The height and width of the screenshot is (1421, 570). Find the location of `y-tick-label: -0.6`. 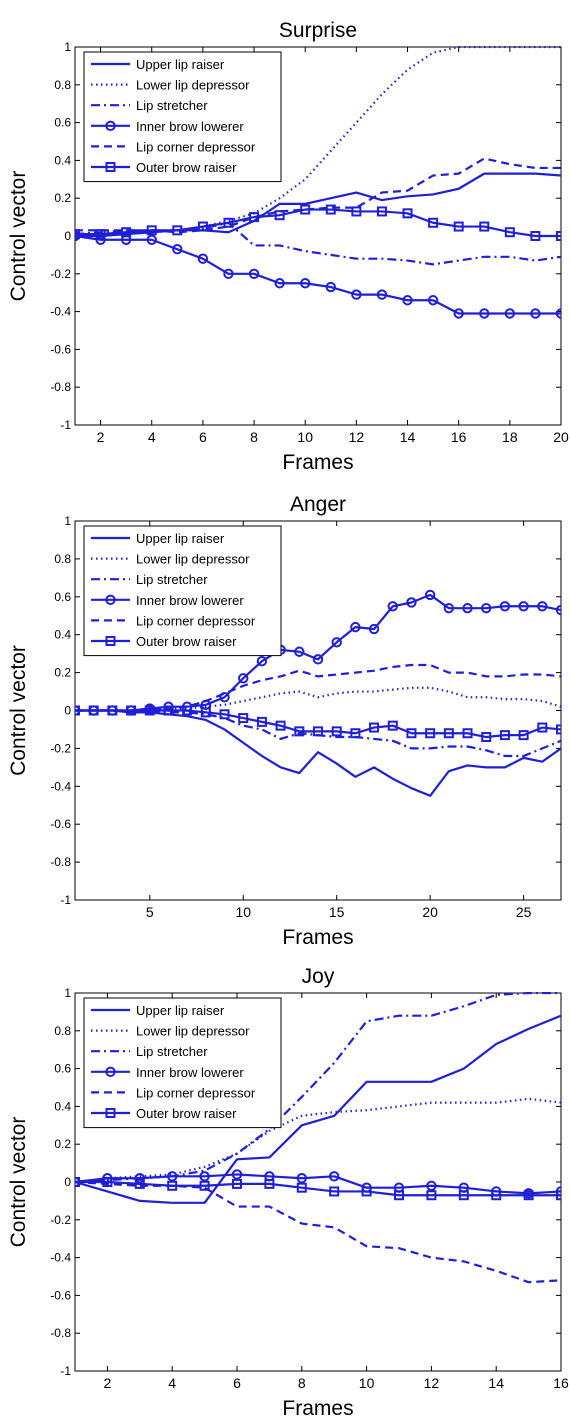

y-tick-label: -0.6 is located at coordinates (60, 824).